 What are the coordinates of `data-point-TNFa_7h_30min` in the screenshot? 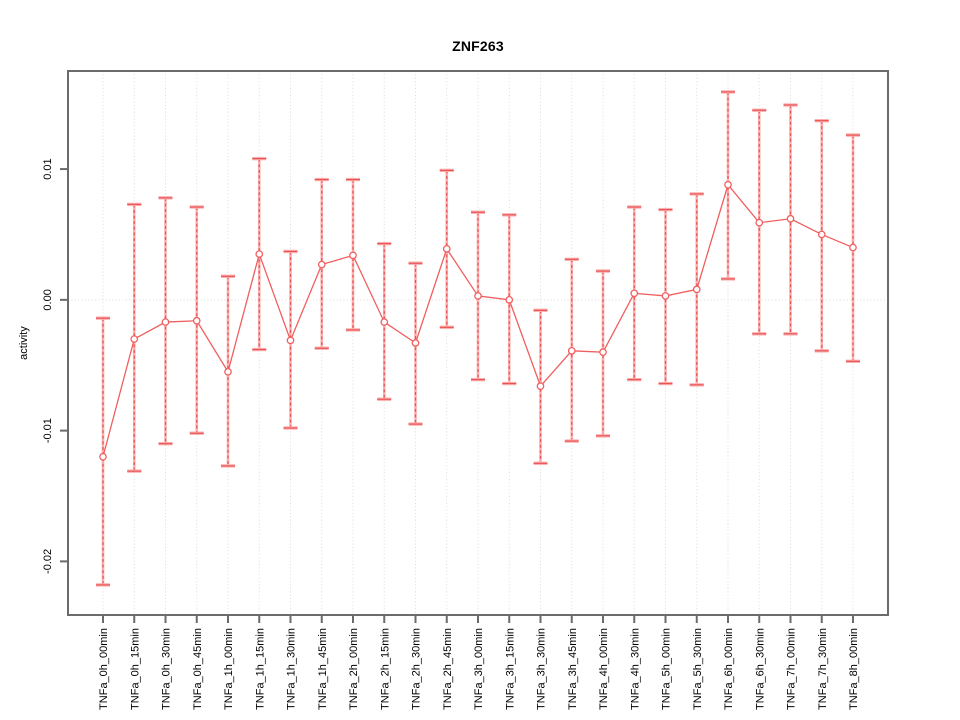 It's located at (821, 234).